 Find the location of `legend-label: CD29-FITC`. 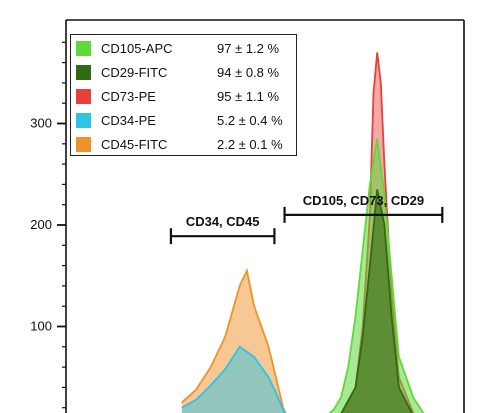

legend-label: CD29-FITC is located at coordinates (134, 72).